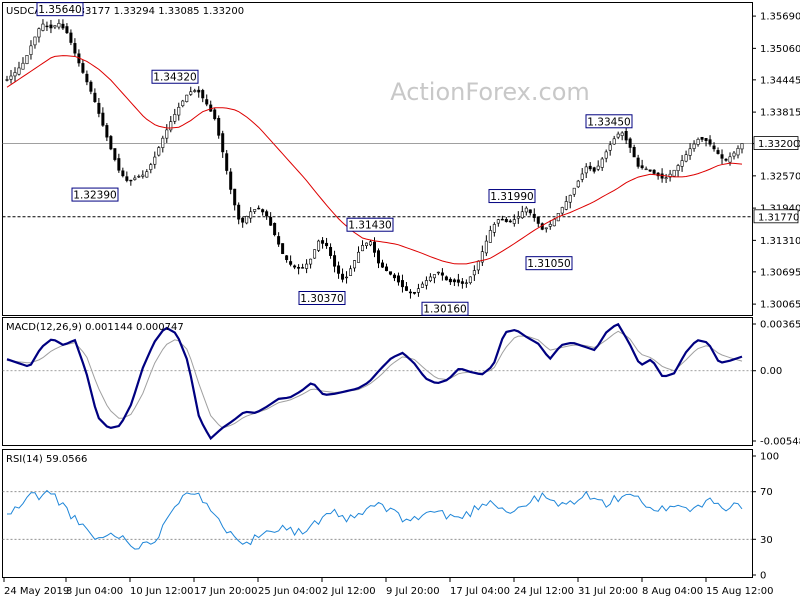 This screenshot has height=600, width=800. I want to click on macd-label: MACD(12,26,9) 0.001144 0.000747, so click(95, 327).